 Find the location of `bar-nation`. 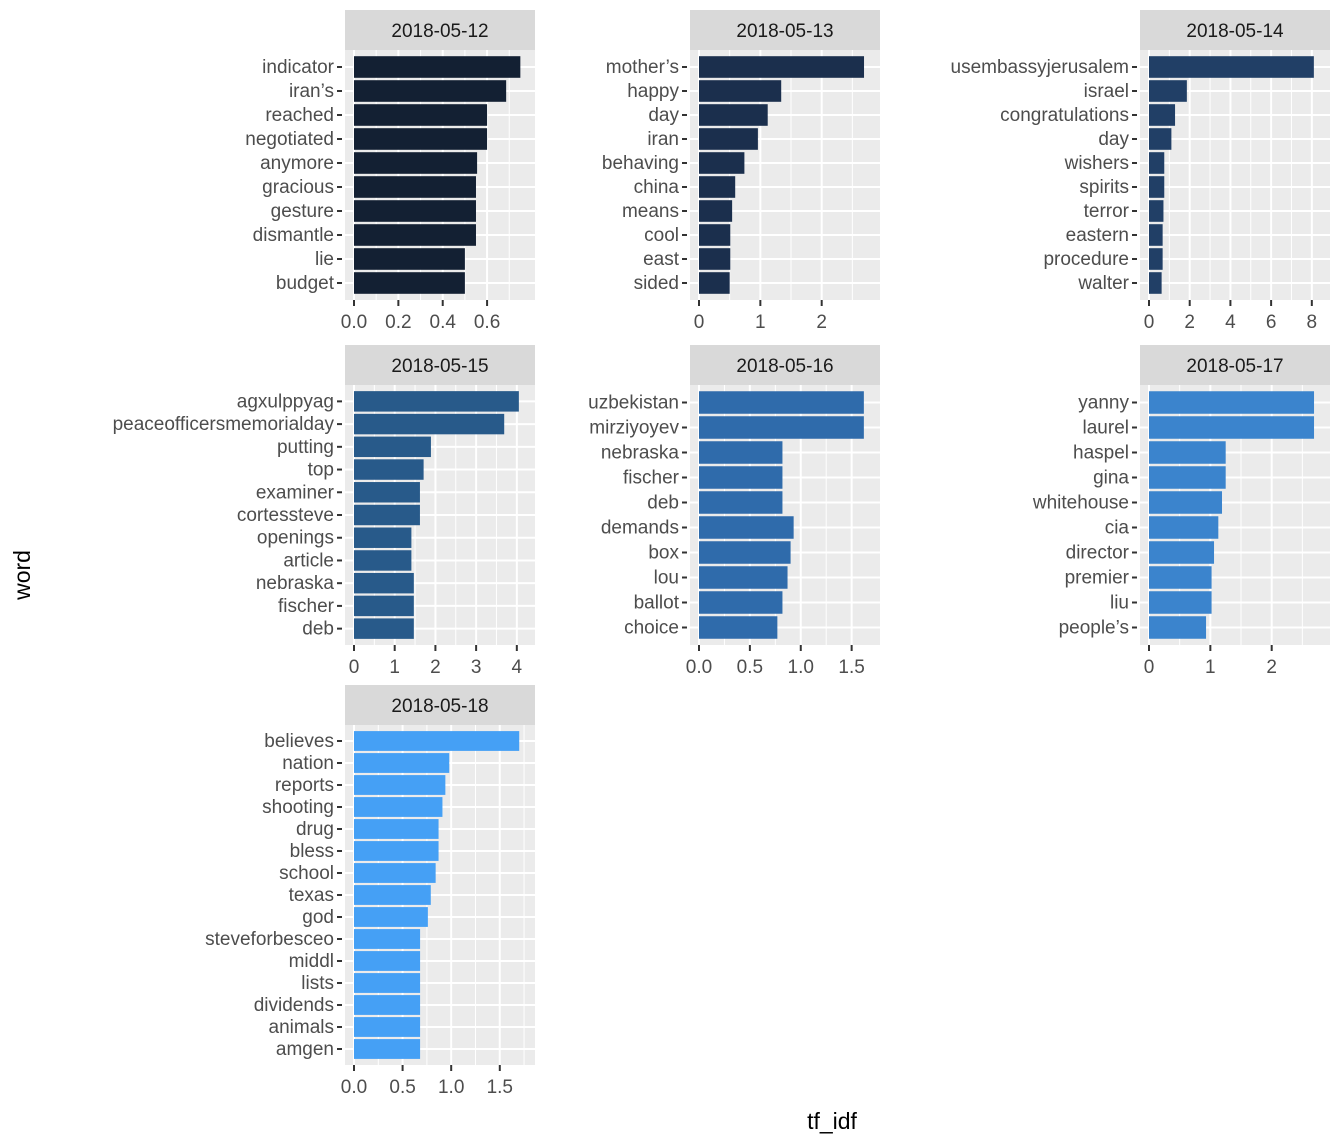

bar-nation is located at coordinates (402, 763).